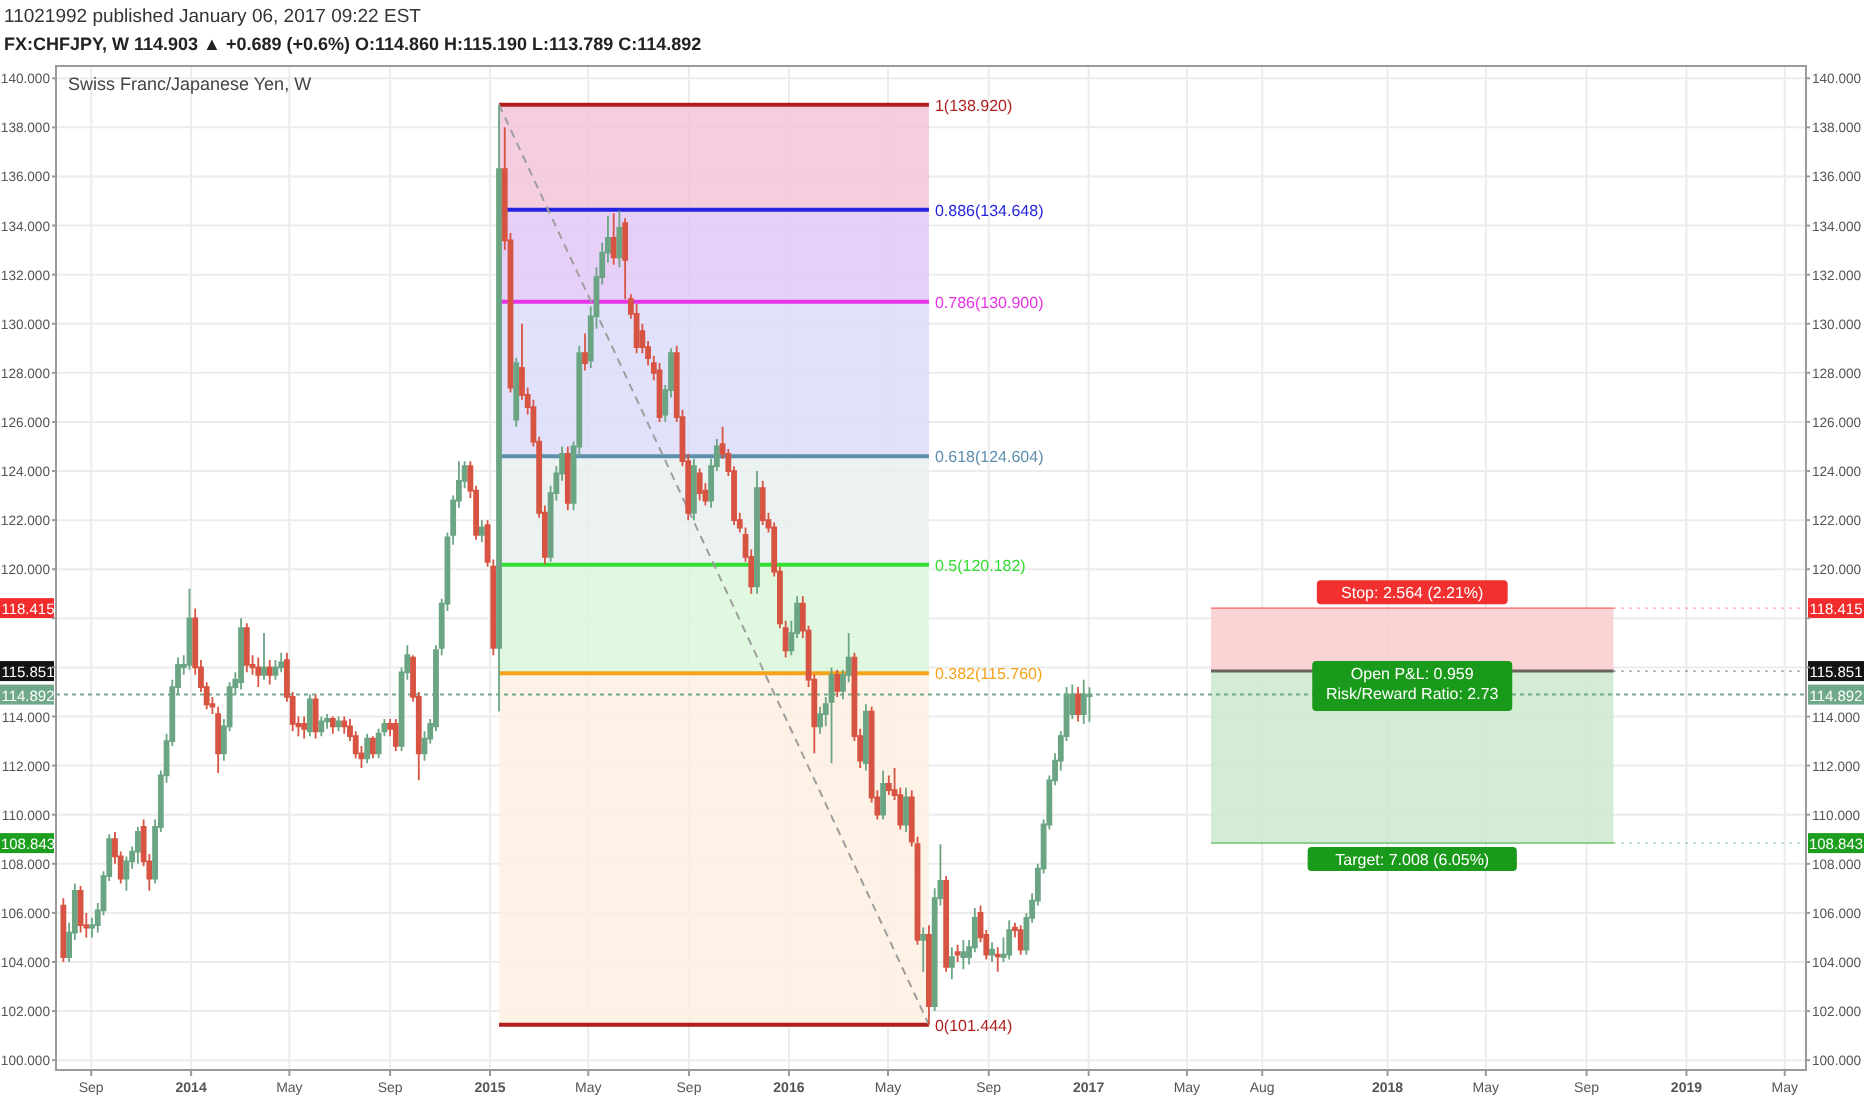  Describe the element at coordinates (989, 302) in the screenshot. I see `ref-line-label: 0.786(130.900)` at that location.